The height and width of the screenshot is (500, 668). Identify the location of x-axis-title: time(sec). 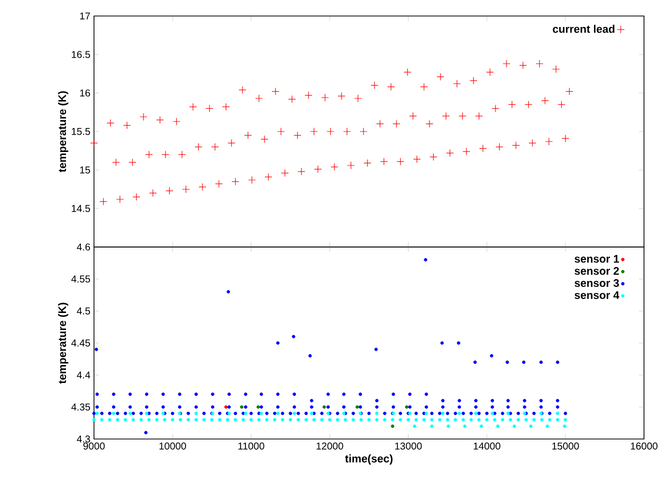
(369, 459).